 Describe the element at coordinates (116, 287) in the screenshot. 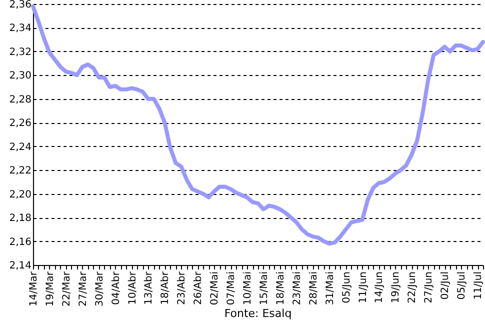

I see `x-tick-label: 04/Abr` at that location.